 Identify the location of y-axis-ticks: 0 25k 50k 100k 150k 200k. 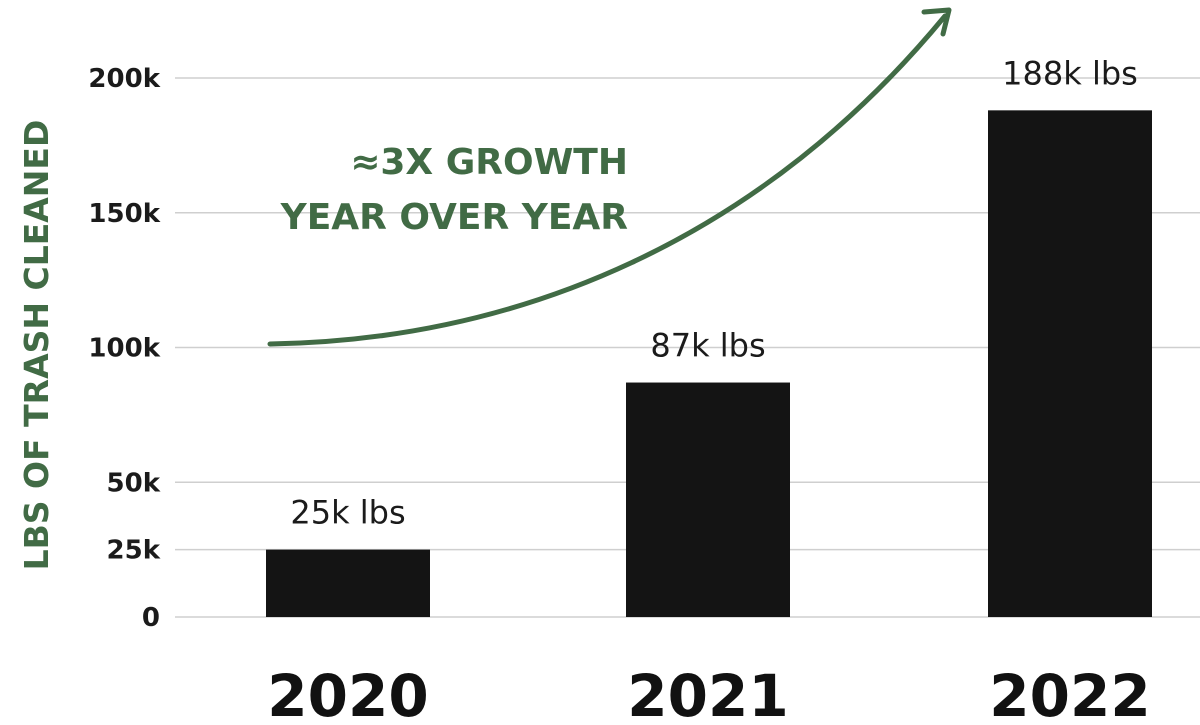
(124, 348).